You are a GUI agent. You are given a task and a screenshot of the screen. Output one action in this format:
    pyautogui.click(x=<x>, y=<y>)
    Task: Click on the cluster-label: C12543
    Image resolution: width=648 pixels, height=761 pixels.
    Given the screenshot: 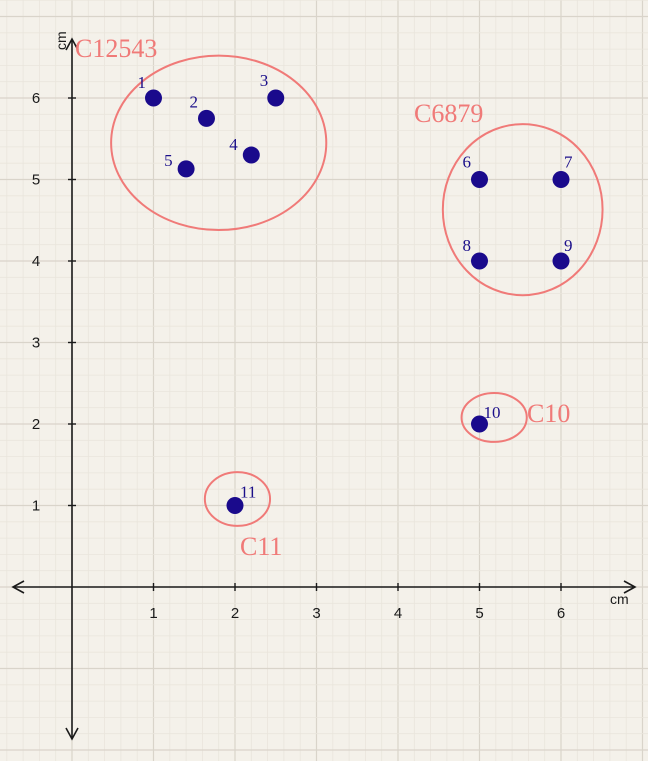 What is the action you would take?
    pyautogui.click(x=116, y=48)
    